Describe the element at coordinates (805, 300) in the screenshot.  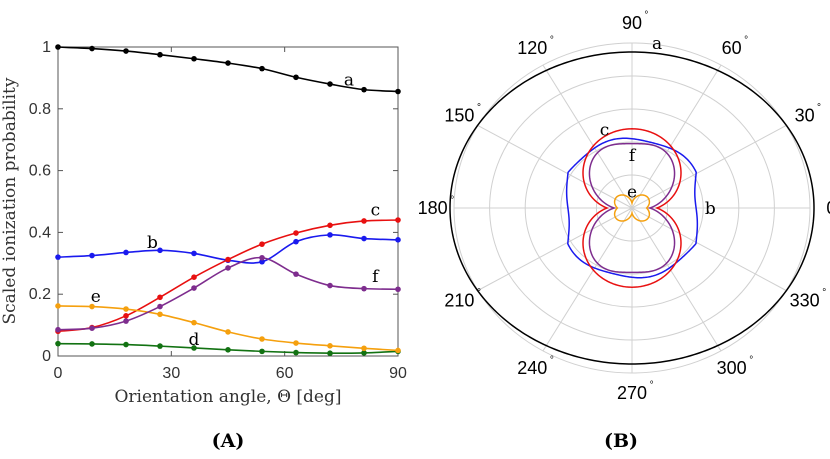
I see `angle-tick-label: 330` at that location.